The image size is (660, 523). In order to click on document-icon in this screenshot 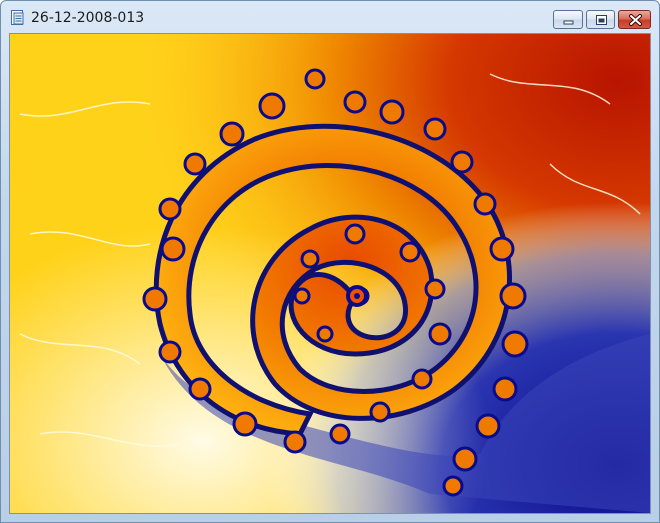, I will do `click(17, 17)`.